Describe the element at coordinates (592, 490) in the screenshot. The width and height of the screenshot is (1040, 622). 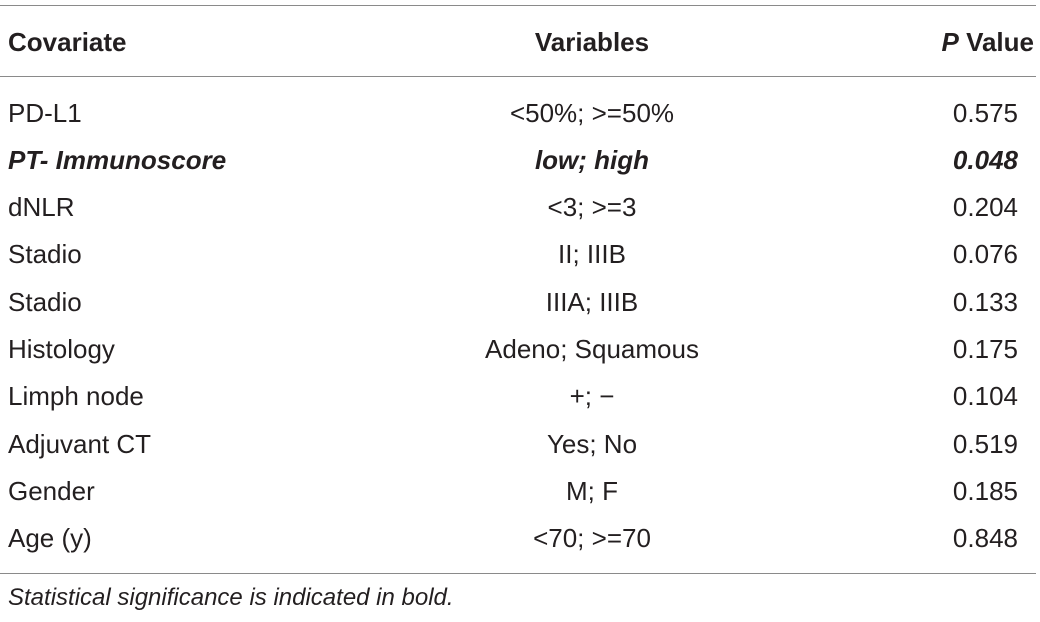
I see `cell-variables: M; F` at that location.